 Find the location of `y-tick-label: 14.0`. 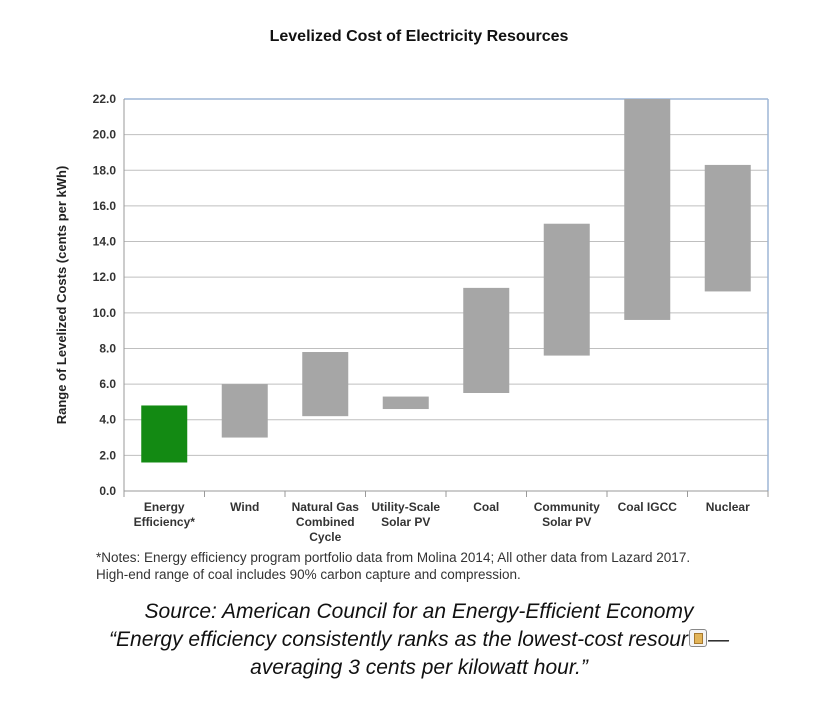

y-tick-label: 14.0 is located at coordinates (105, 242).